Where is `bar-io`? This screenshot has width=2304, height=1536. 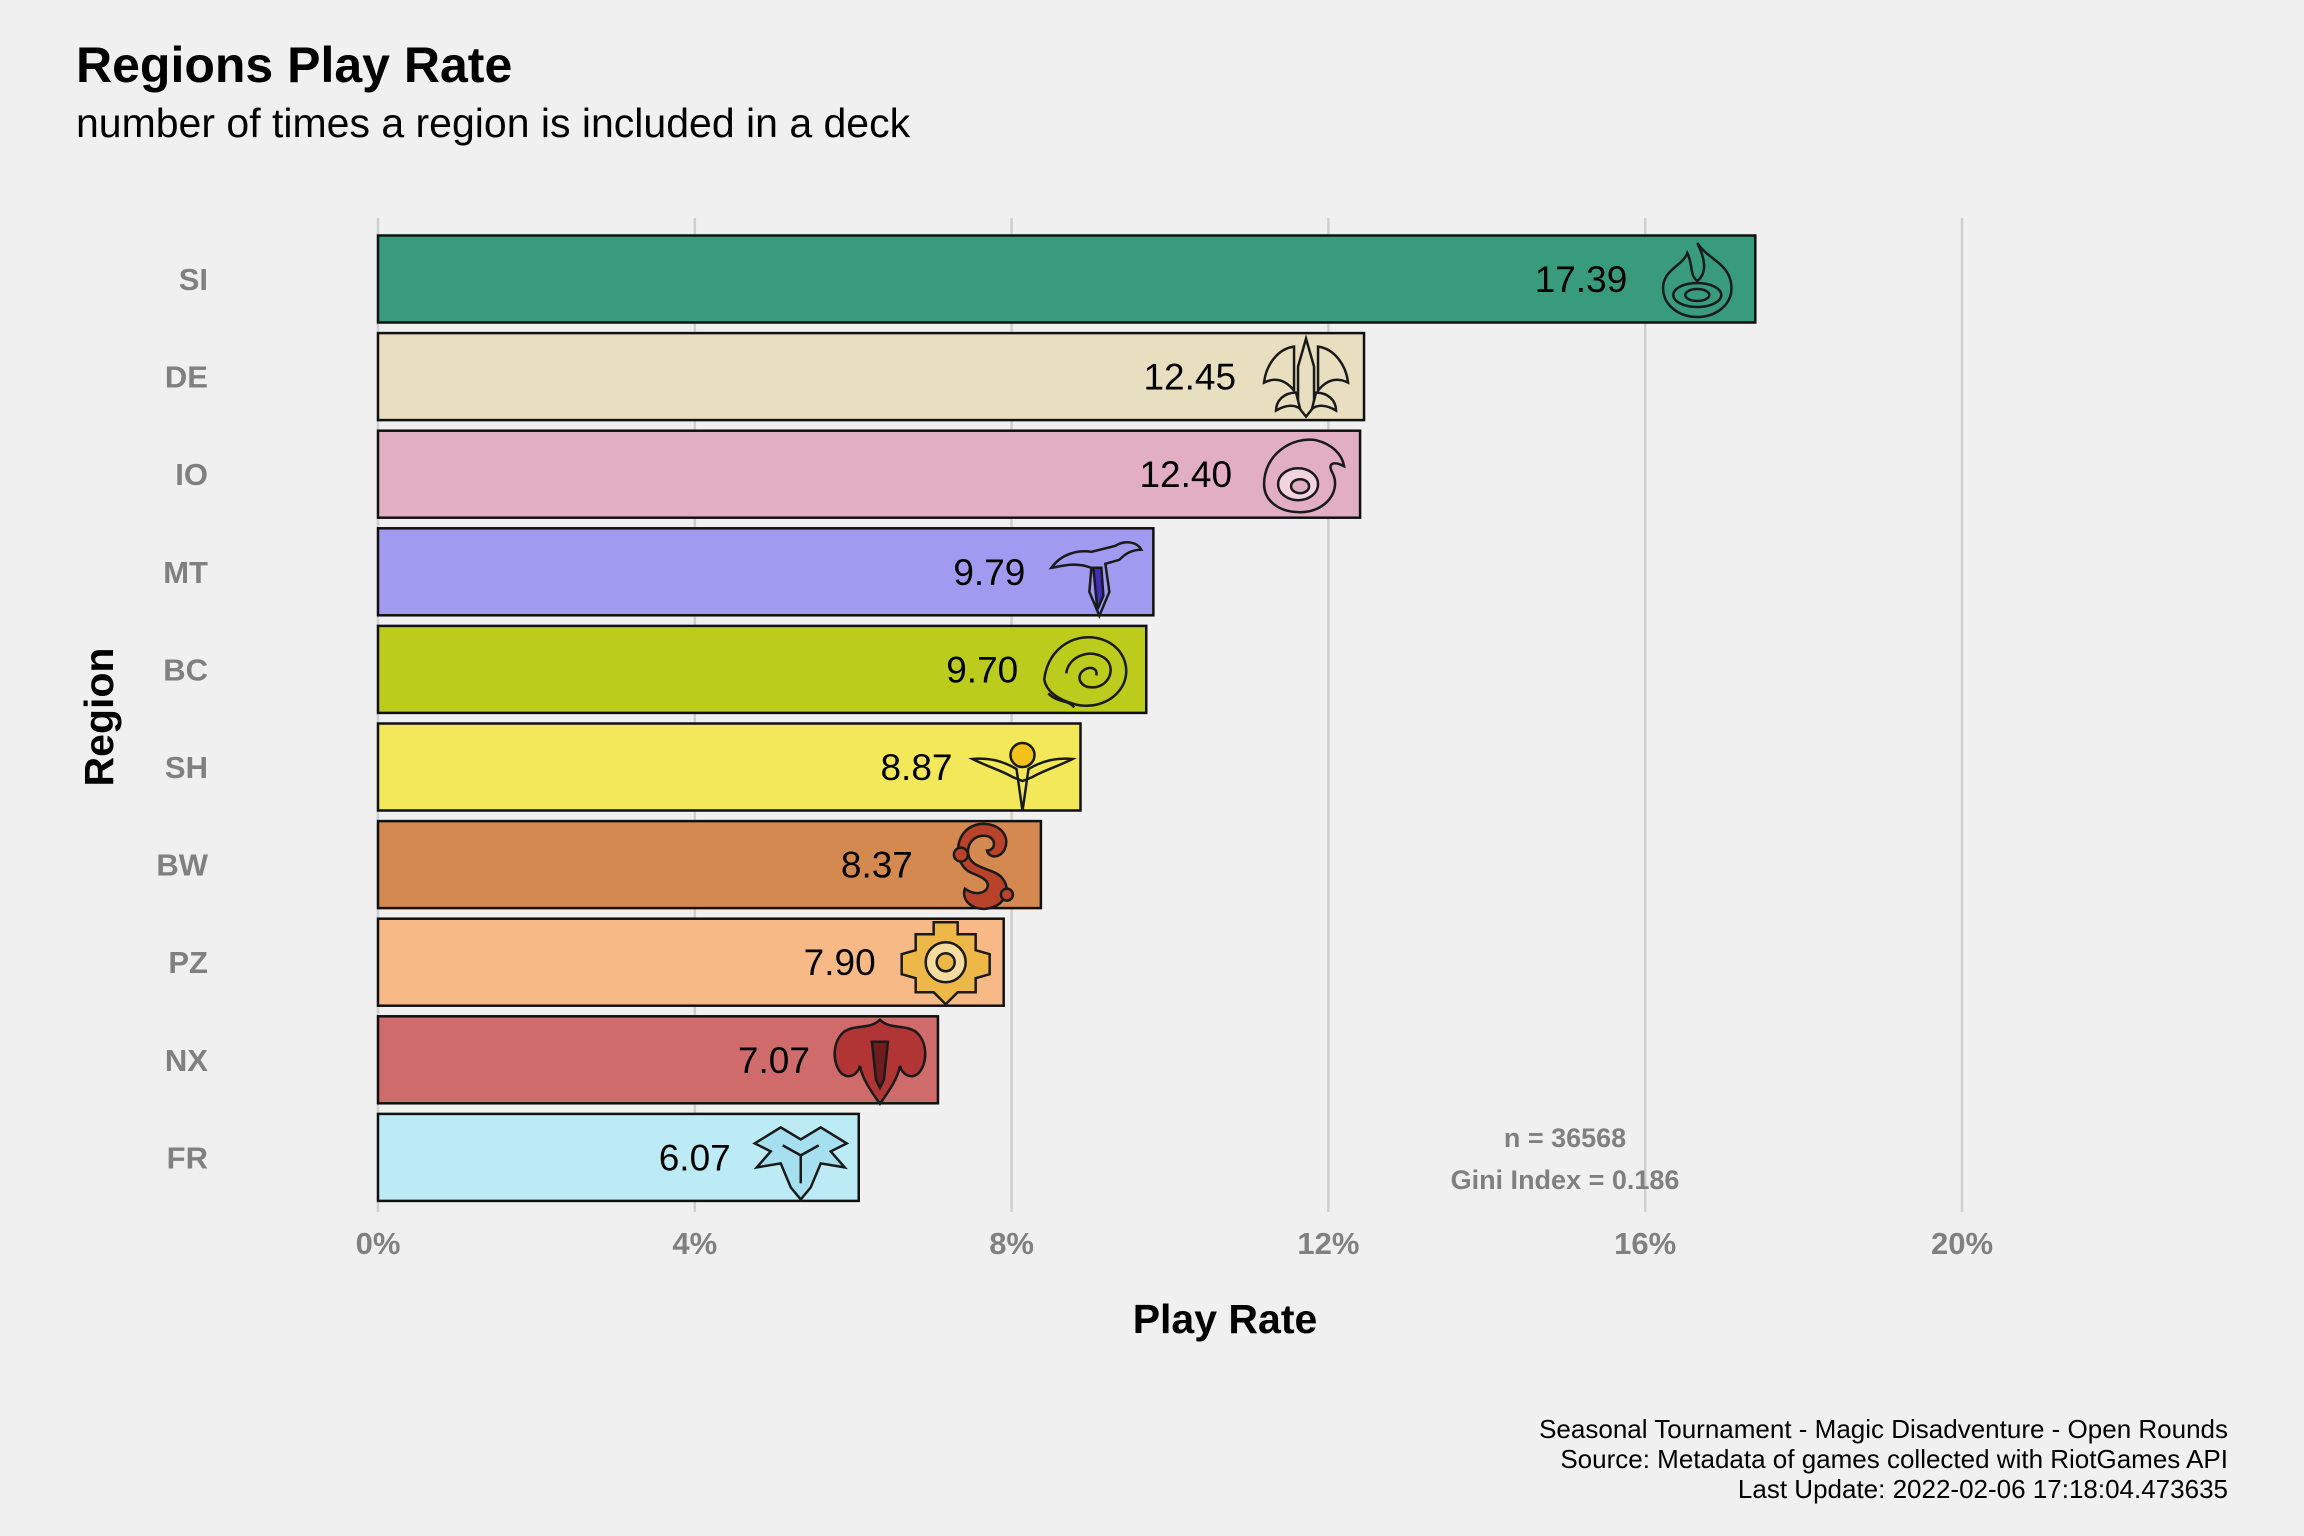
bar-io is located at coordinates (869, 474).